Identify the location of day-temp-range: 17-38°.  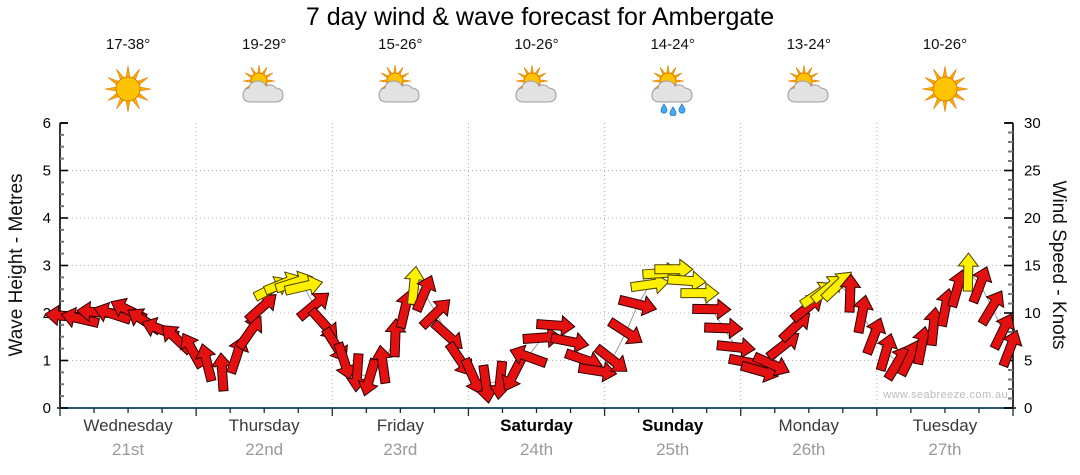
(128, 44).